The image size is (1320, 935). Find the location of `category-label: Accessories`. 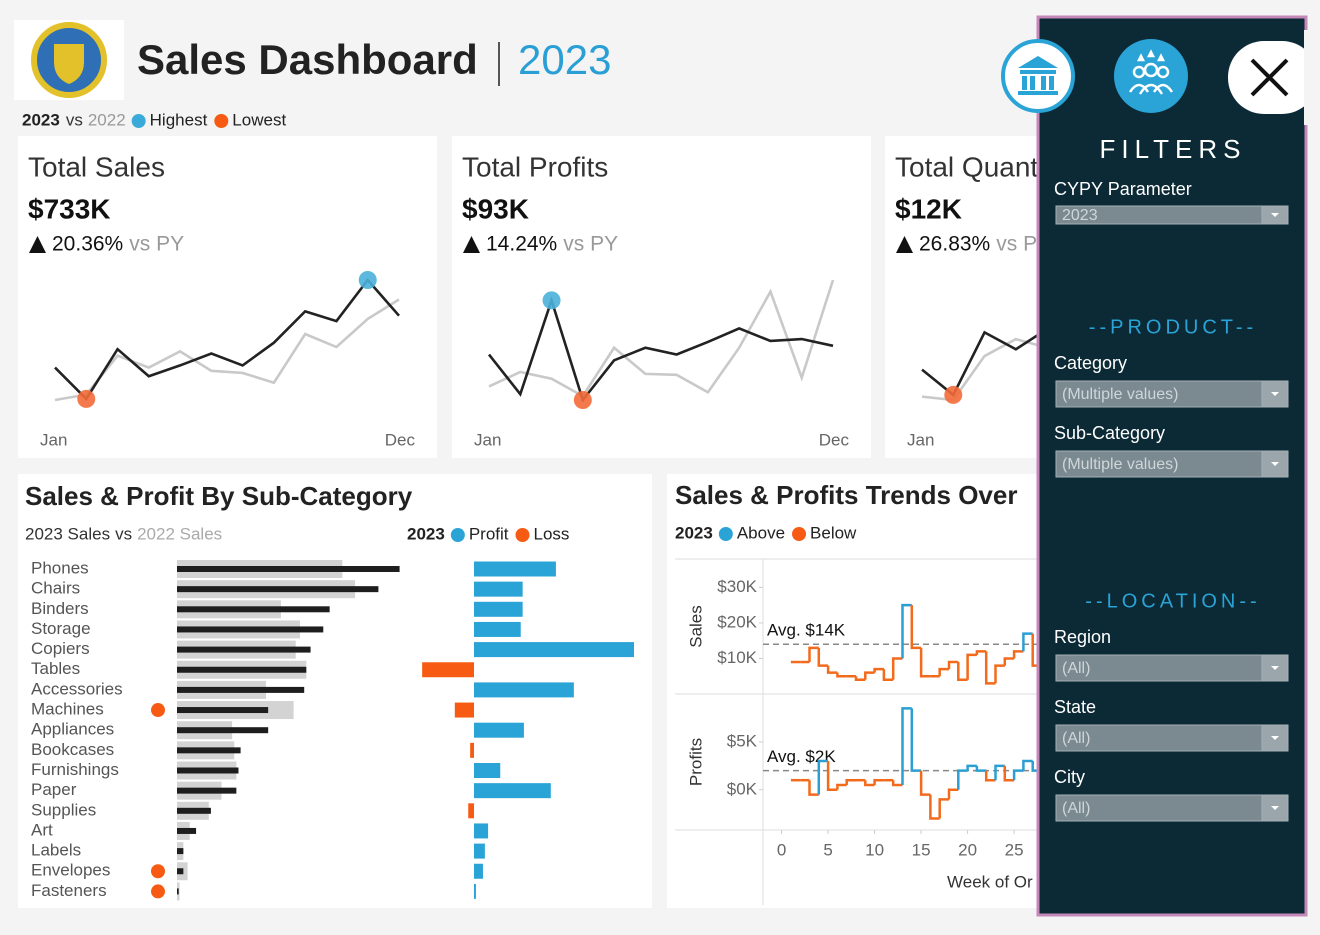

category-label: Accessories is located at coordinates (77, 688).